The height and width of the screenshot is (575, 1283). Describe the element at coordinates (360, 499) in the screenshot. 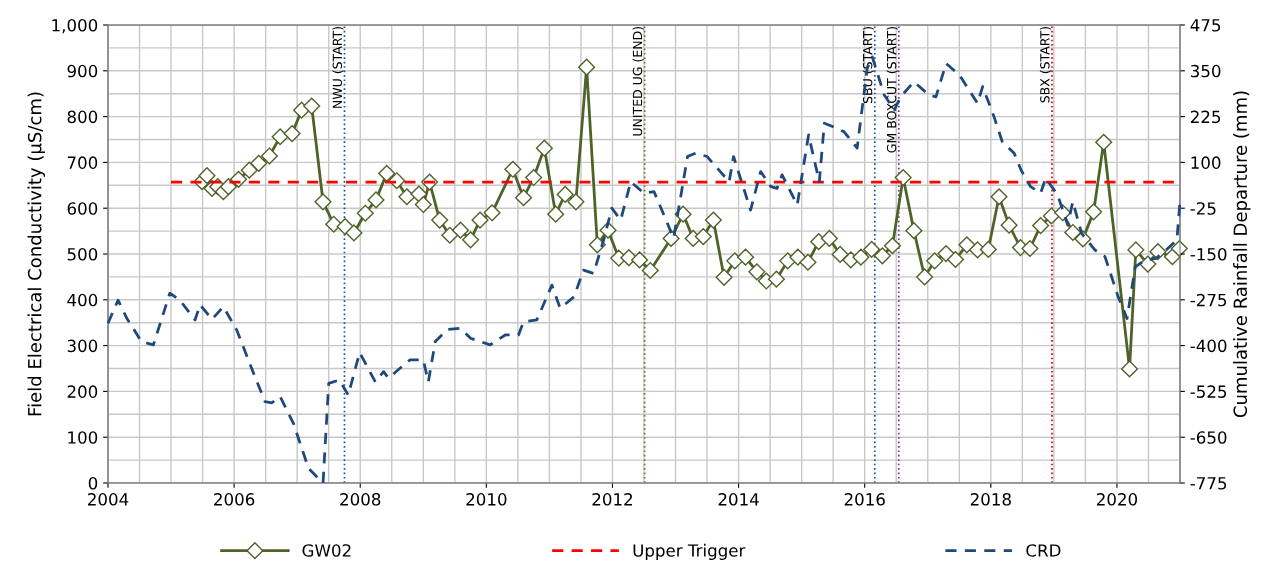

I see `x-tick-label: 2008` at that location.